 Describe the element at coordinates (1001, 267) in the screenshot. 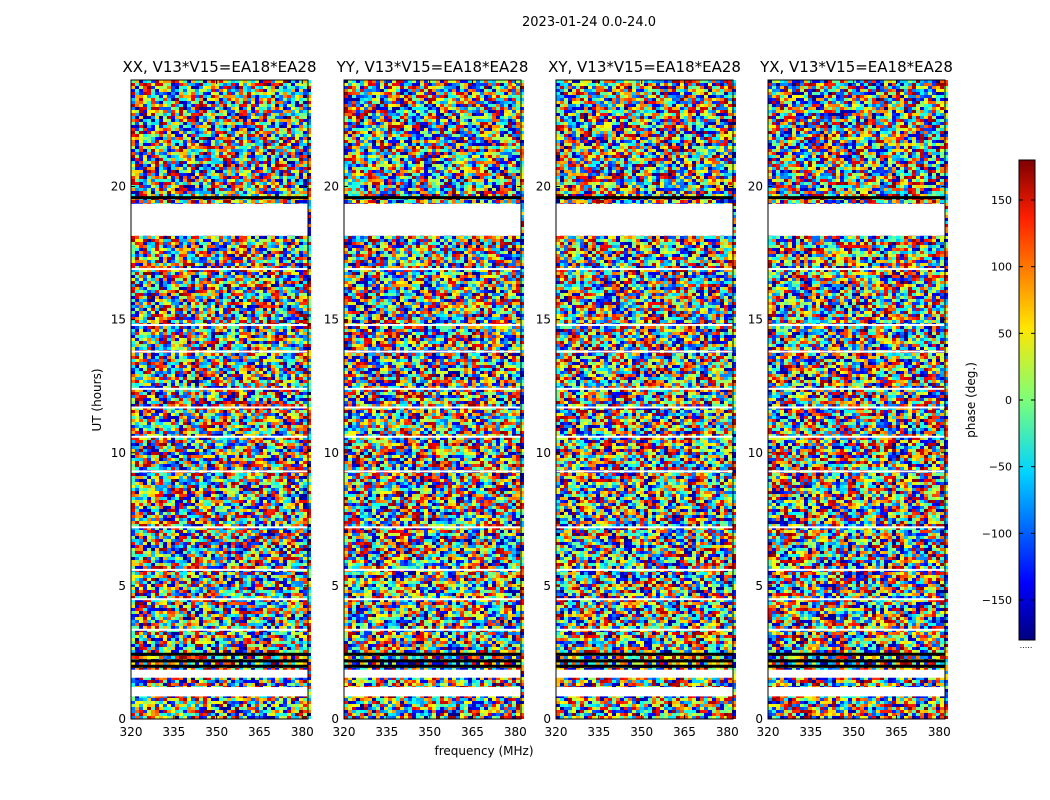

I see `colorbar-tick-label: 100` at that location.